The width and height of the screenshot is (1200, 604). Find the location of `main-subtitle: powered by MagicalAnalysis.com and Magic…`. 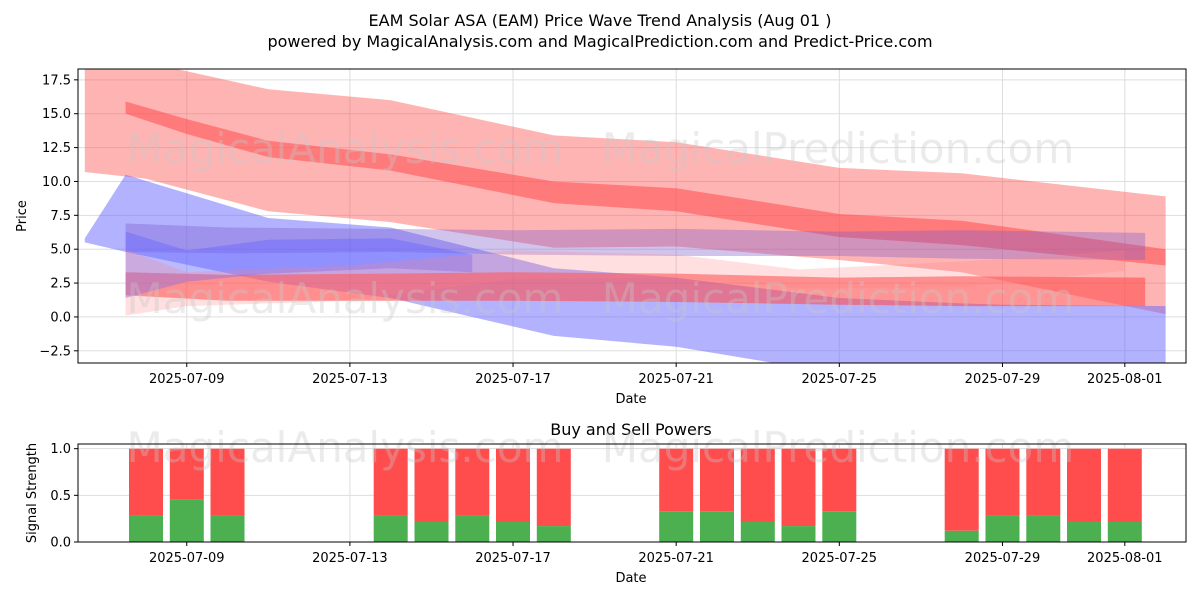

main-subtitle: powered by MagicalAnalysis.com and Magic… is located at coordinates (599, 41).